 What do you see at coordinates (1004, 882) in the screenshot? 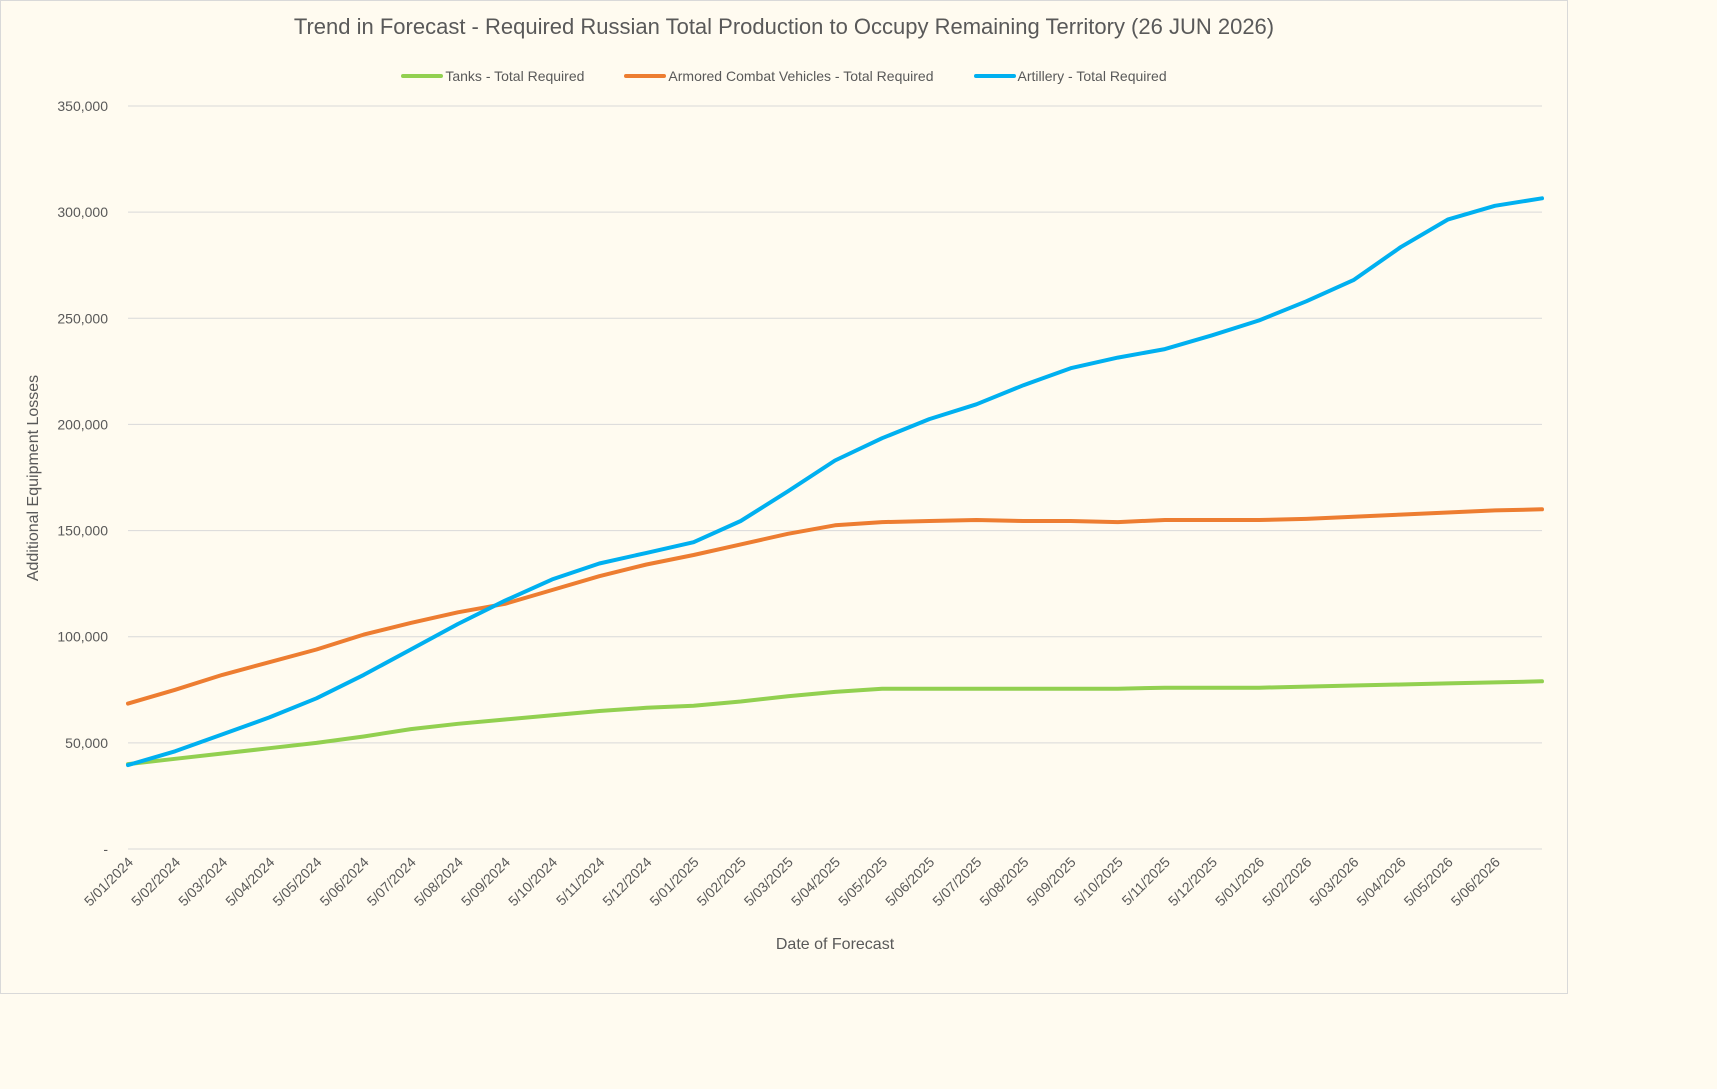
I see `x-tick-label: 5/08/2025` at bounding box center [1004, 882].